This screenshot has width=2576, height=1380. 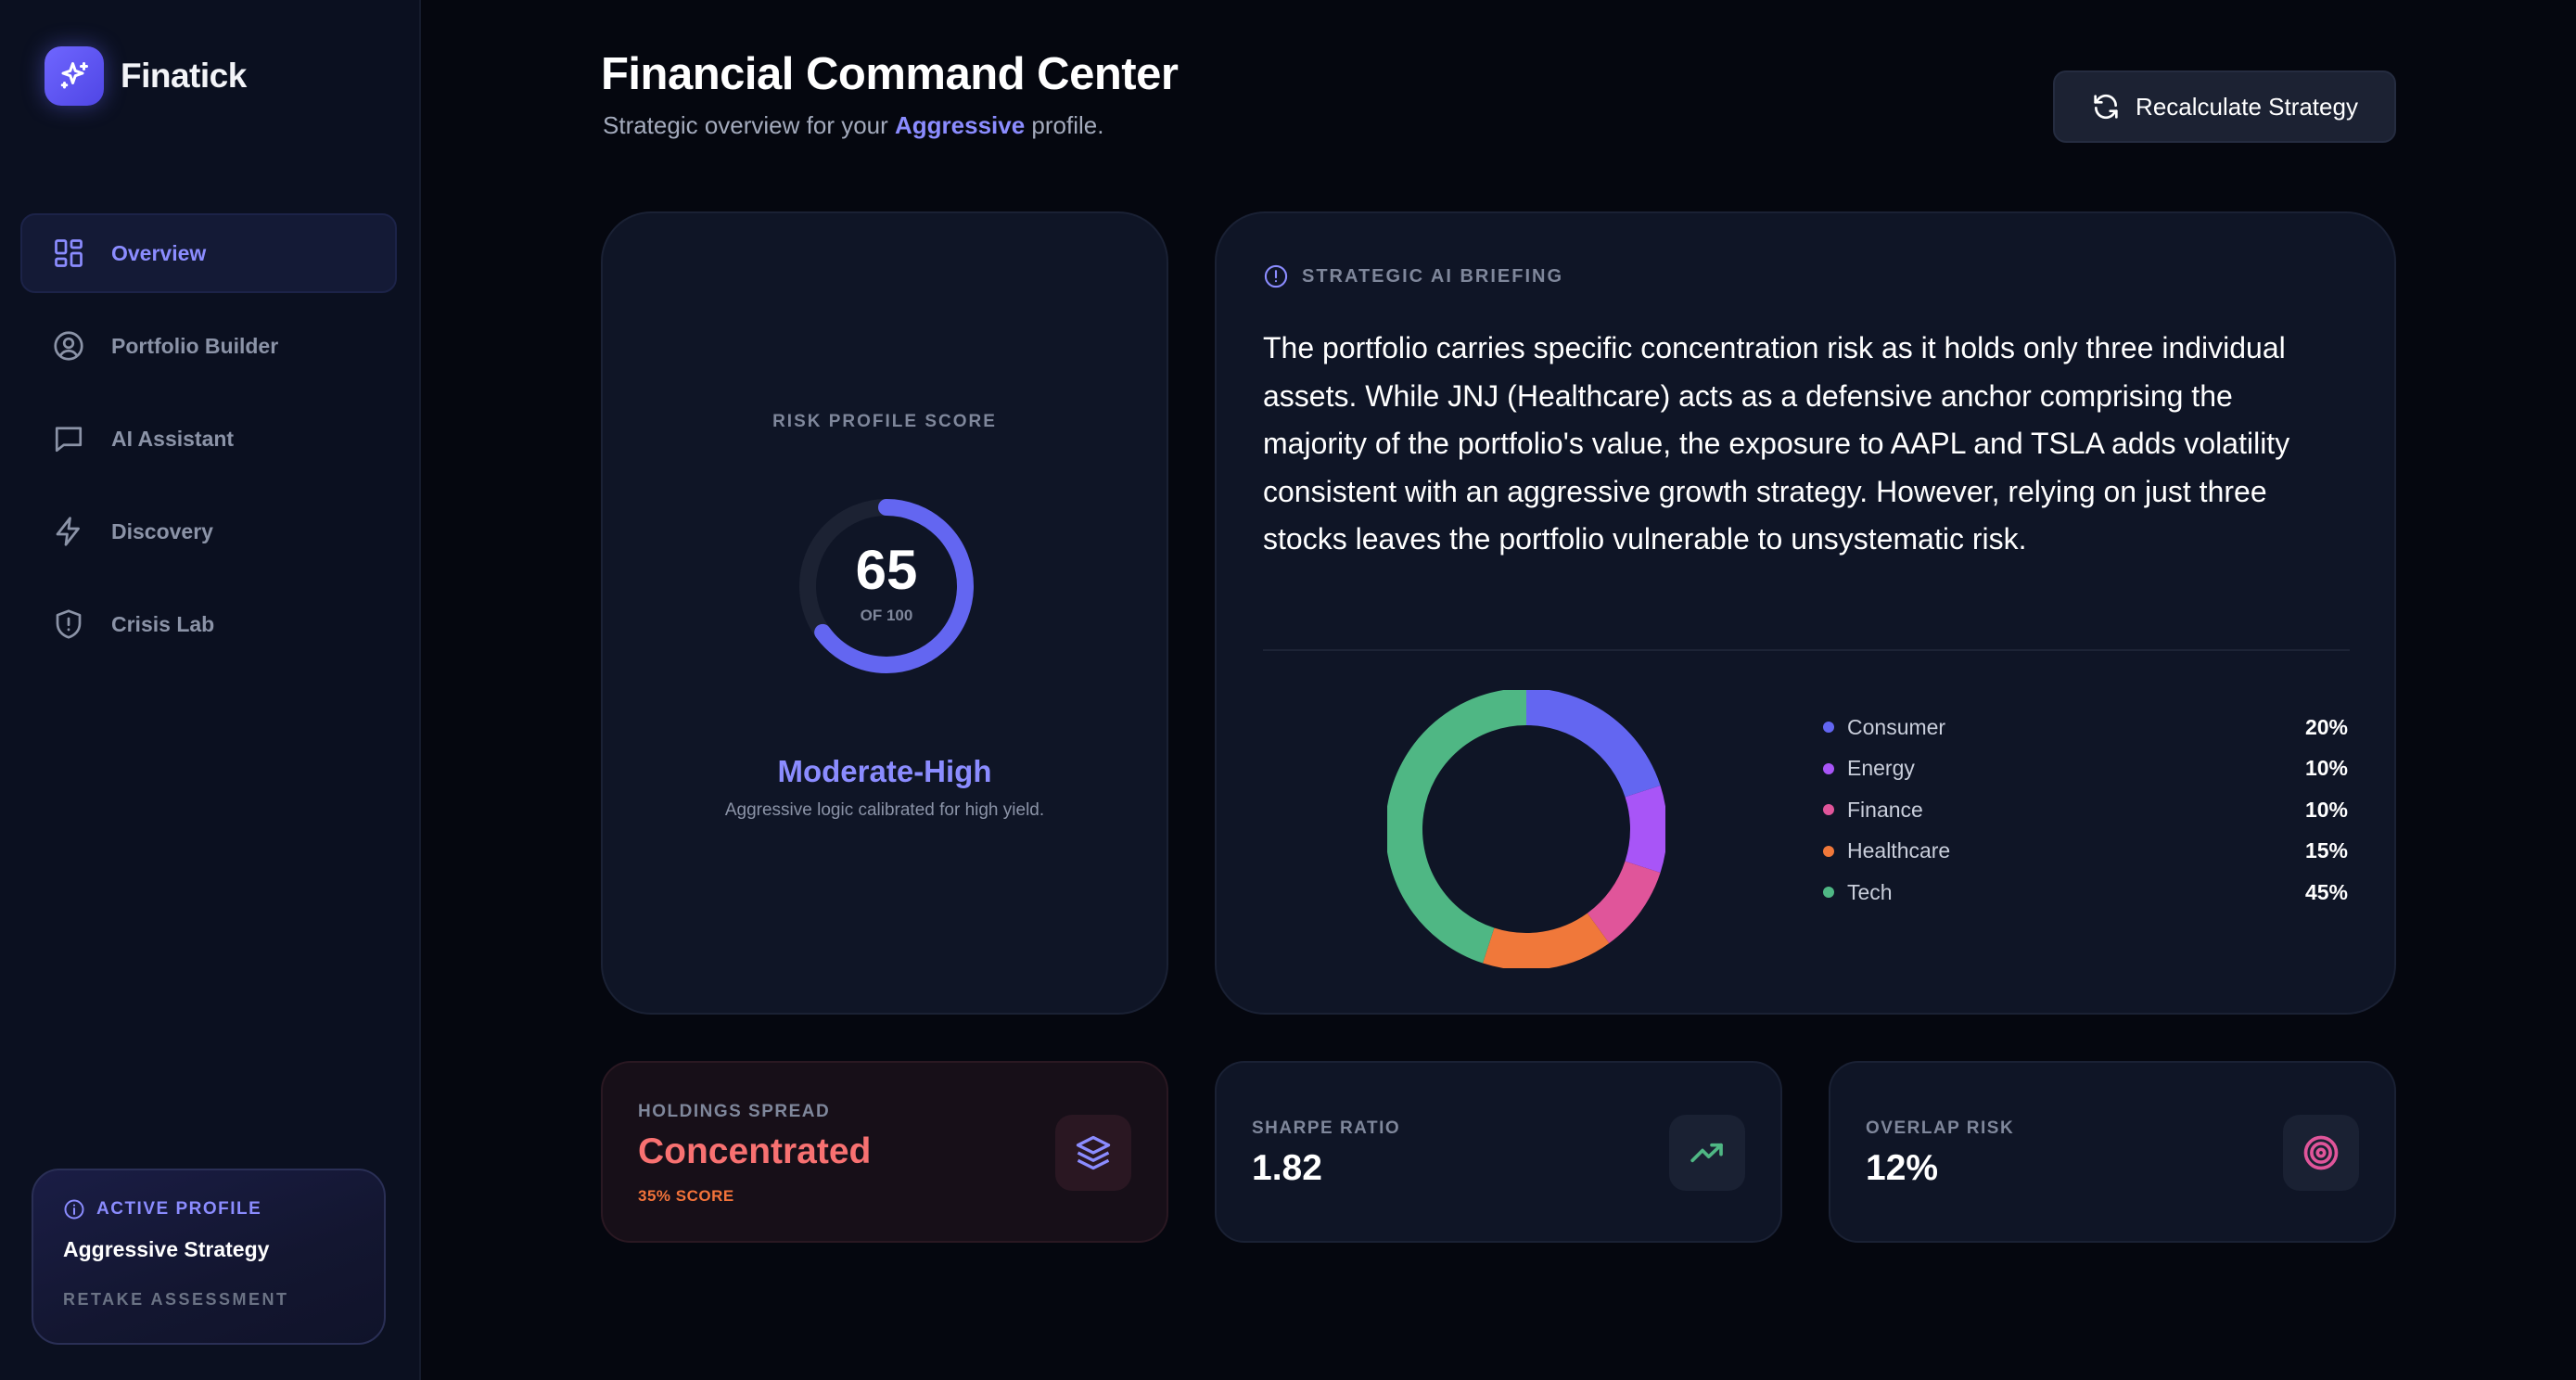 I want to click on subtitle-profile: Aggressive, so click(x=961, y=125).